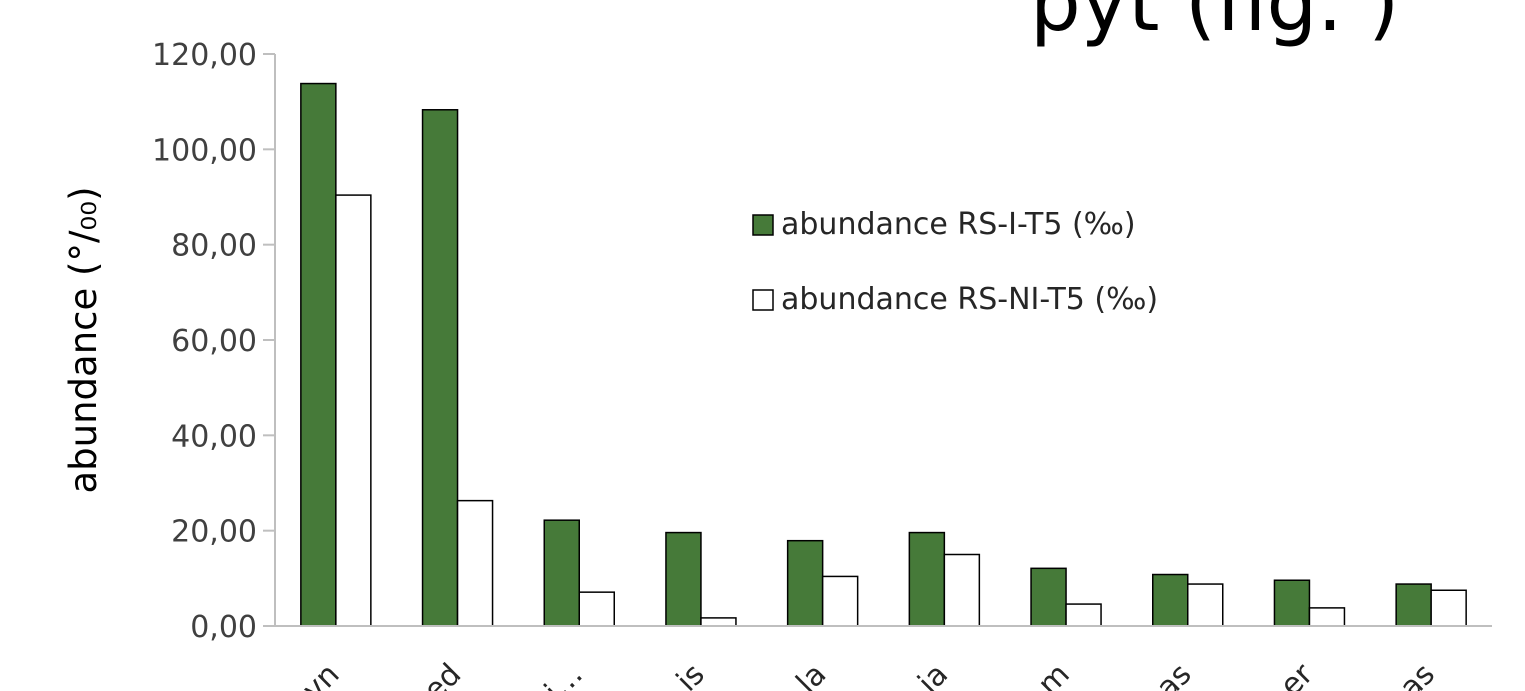 This screenshot has width=1525, height=691. I want to click on legend-label: abundance RS-NI-T5 (‰), so click(969, 299).